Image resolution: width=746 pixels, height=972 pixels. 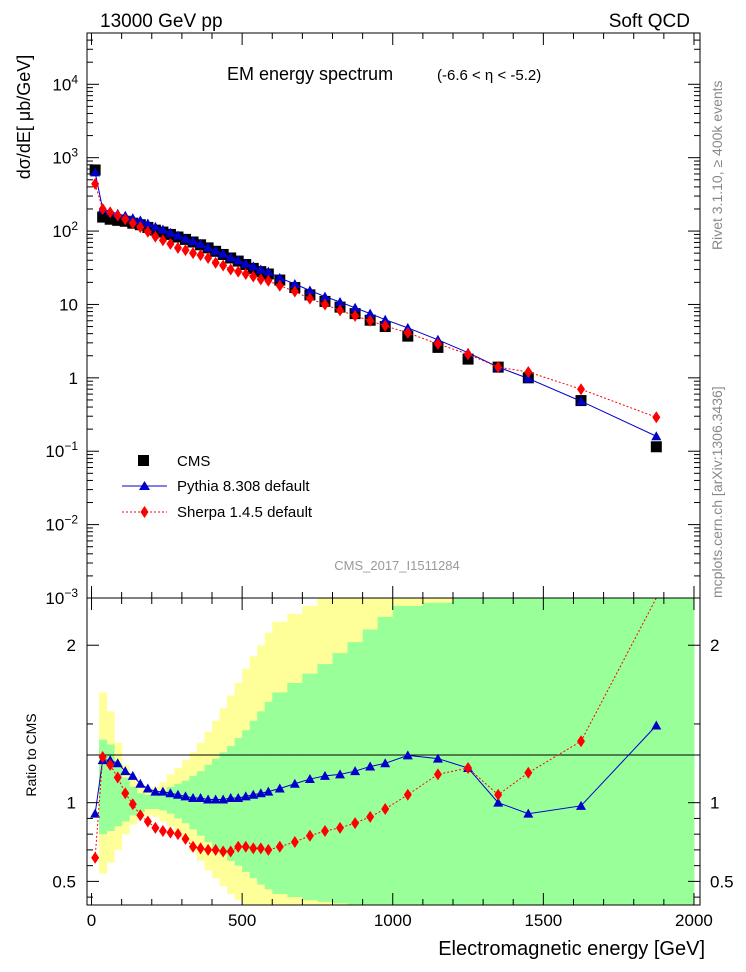 What do you see at coordinates (91, 920) in the screenshot?
I see `x-tick-label: 0` at bounding box center [91, 920].